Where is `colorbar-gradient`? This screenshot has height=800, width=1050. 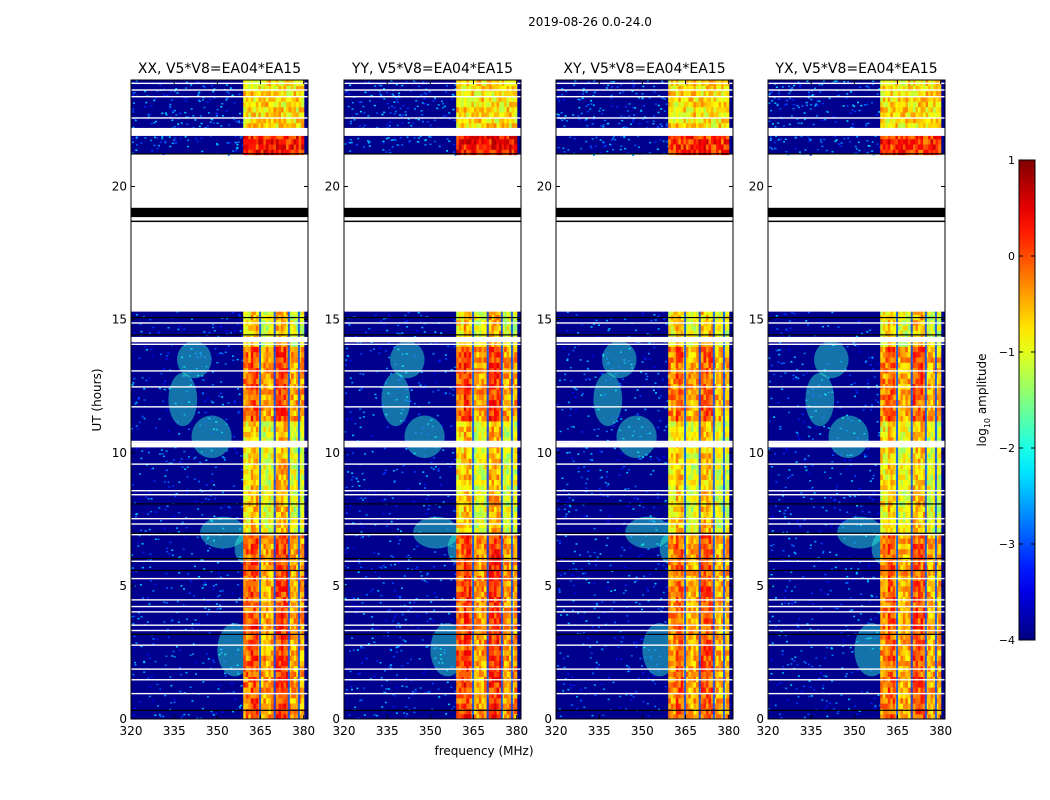
colorbar-gradient is located at coordinates (1027, 400).